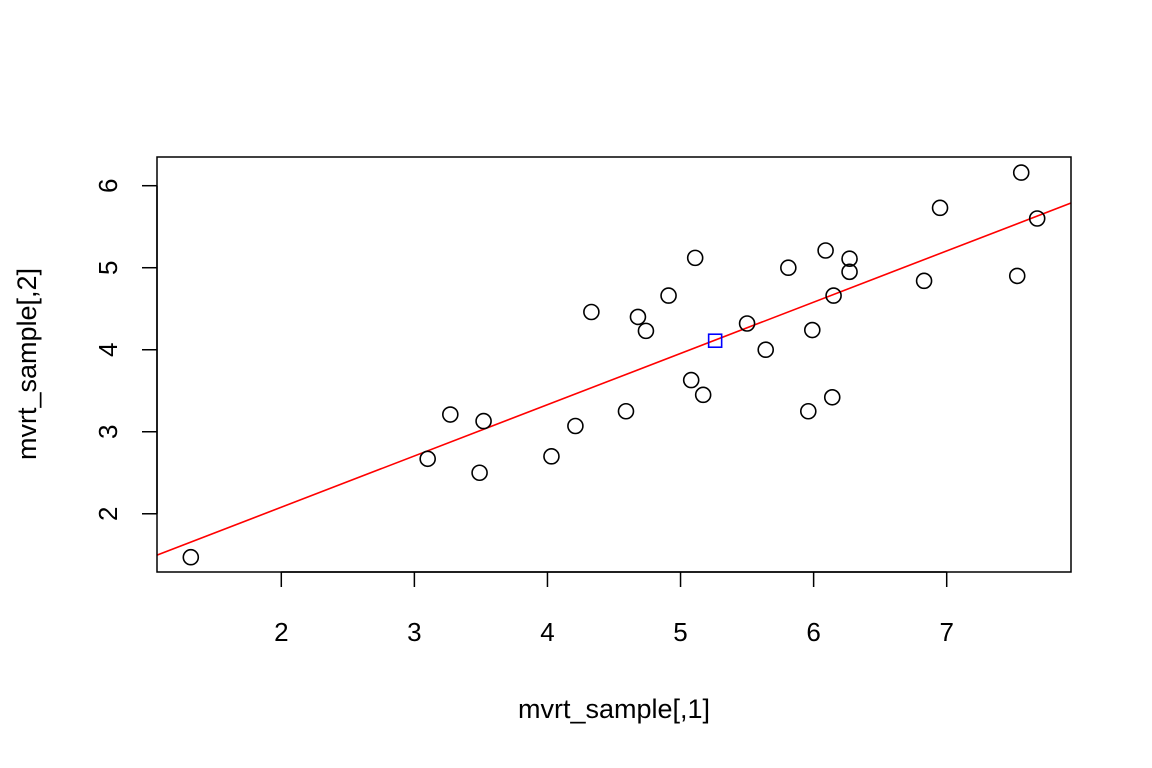  What do you see at coordinates (680, 632) in the screenshot?
I see `x-tick-label: 5` at bounding box center [680, 632].